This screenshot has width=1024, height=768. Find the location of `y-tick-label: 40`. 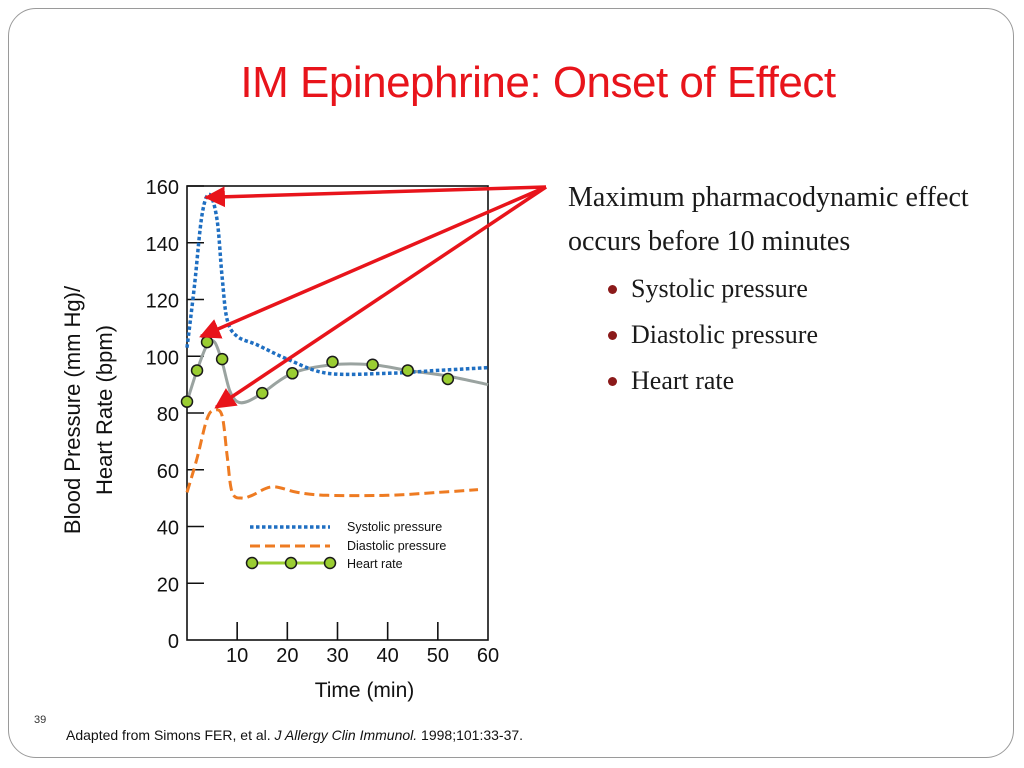

y-tick-label: 40 is located at coordinates (168, 529).